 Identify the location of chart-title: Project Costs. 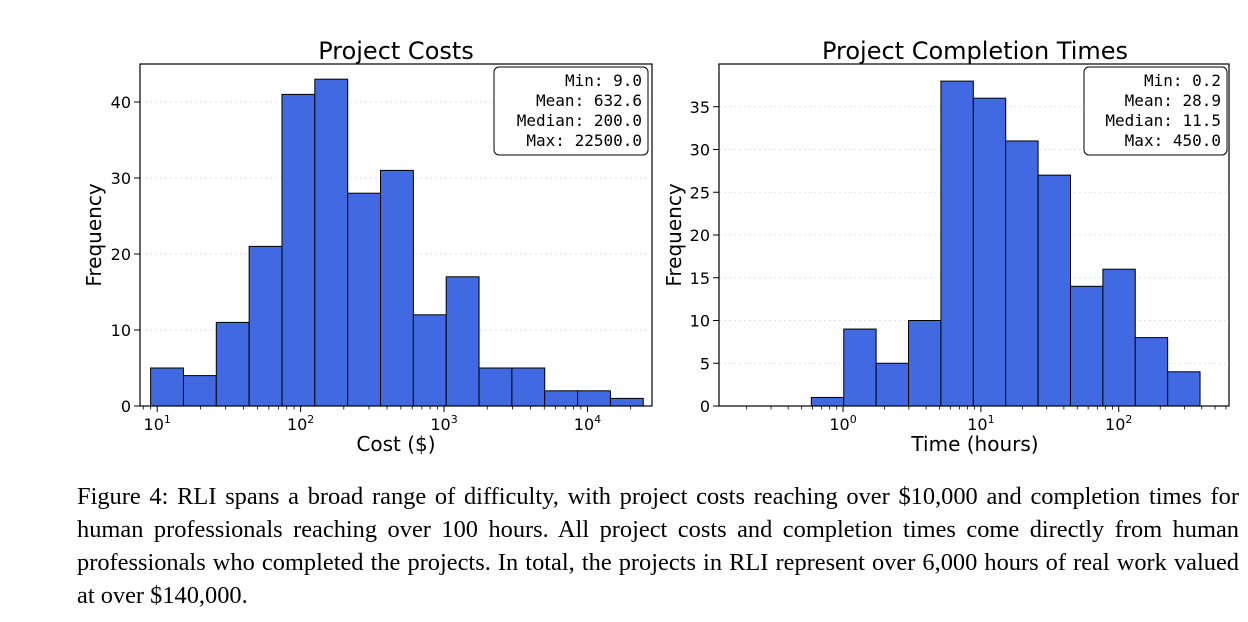
(396, 51).